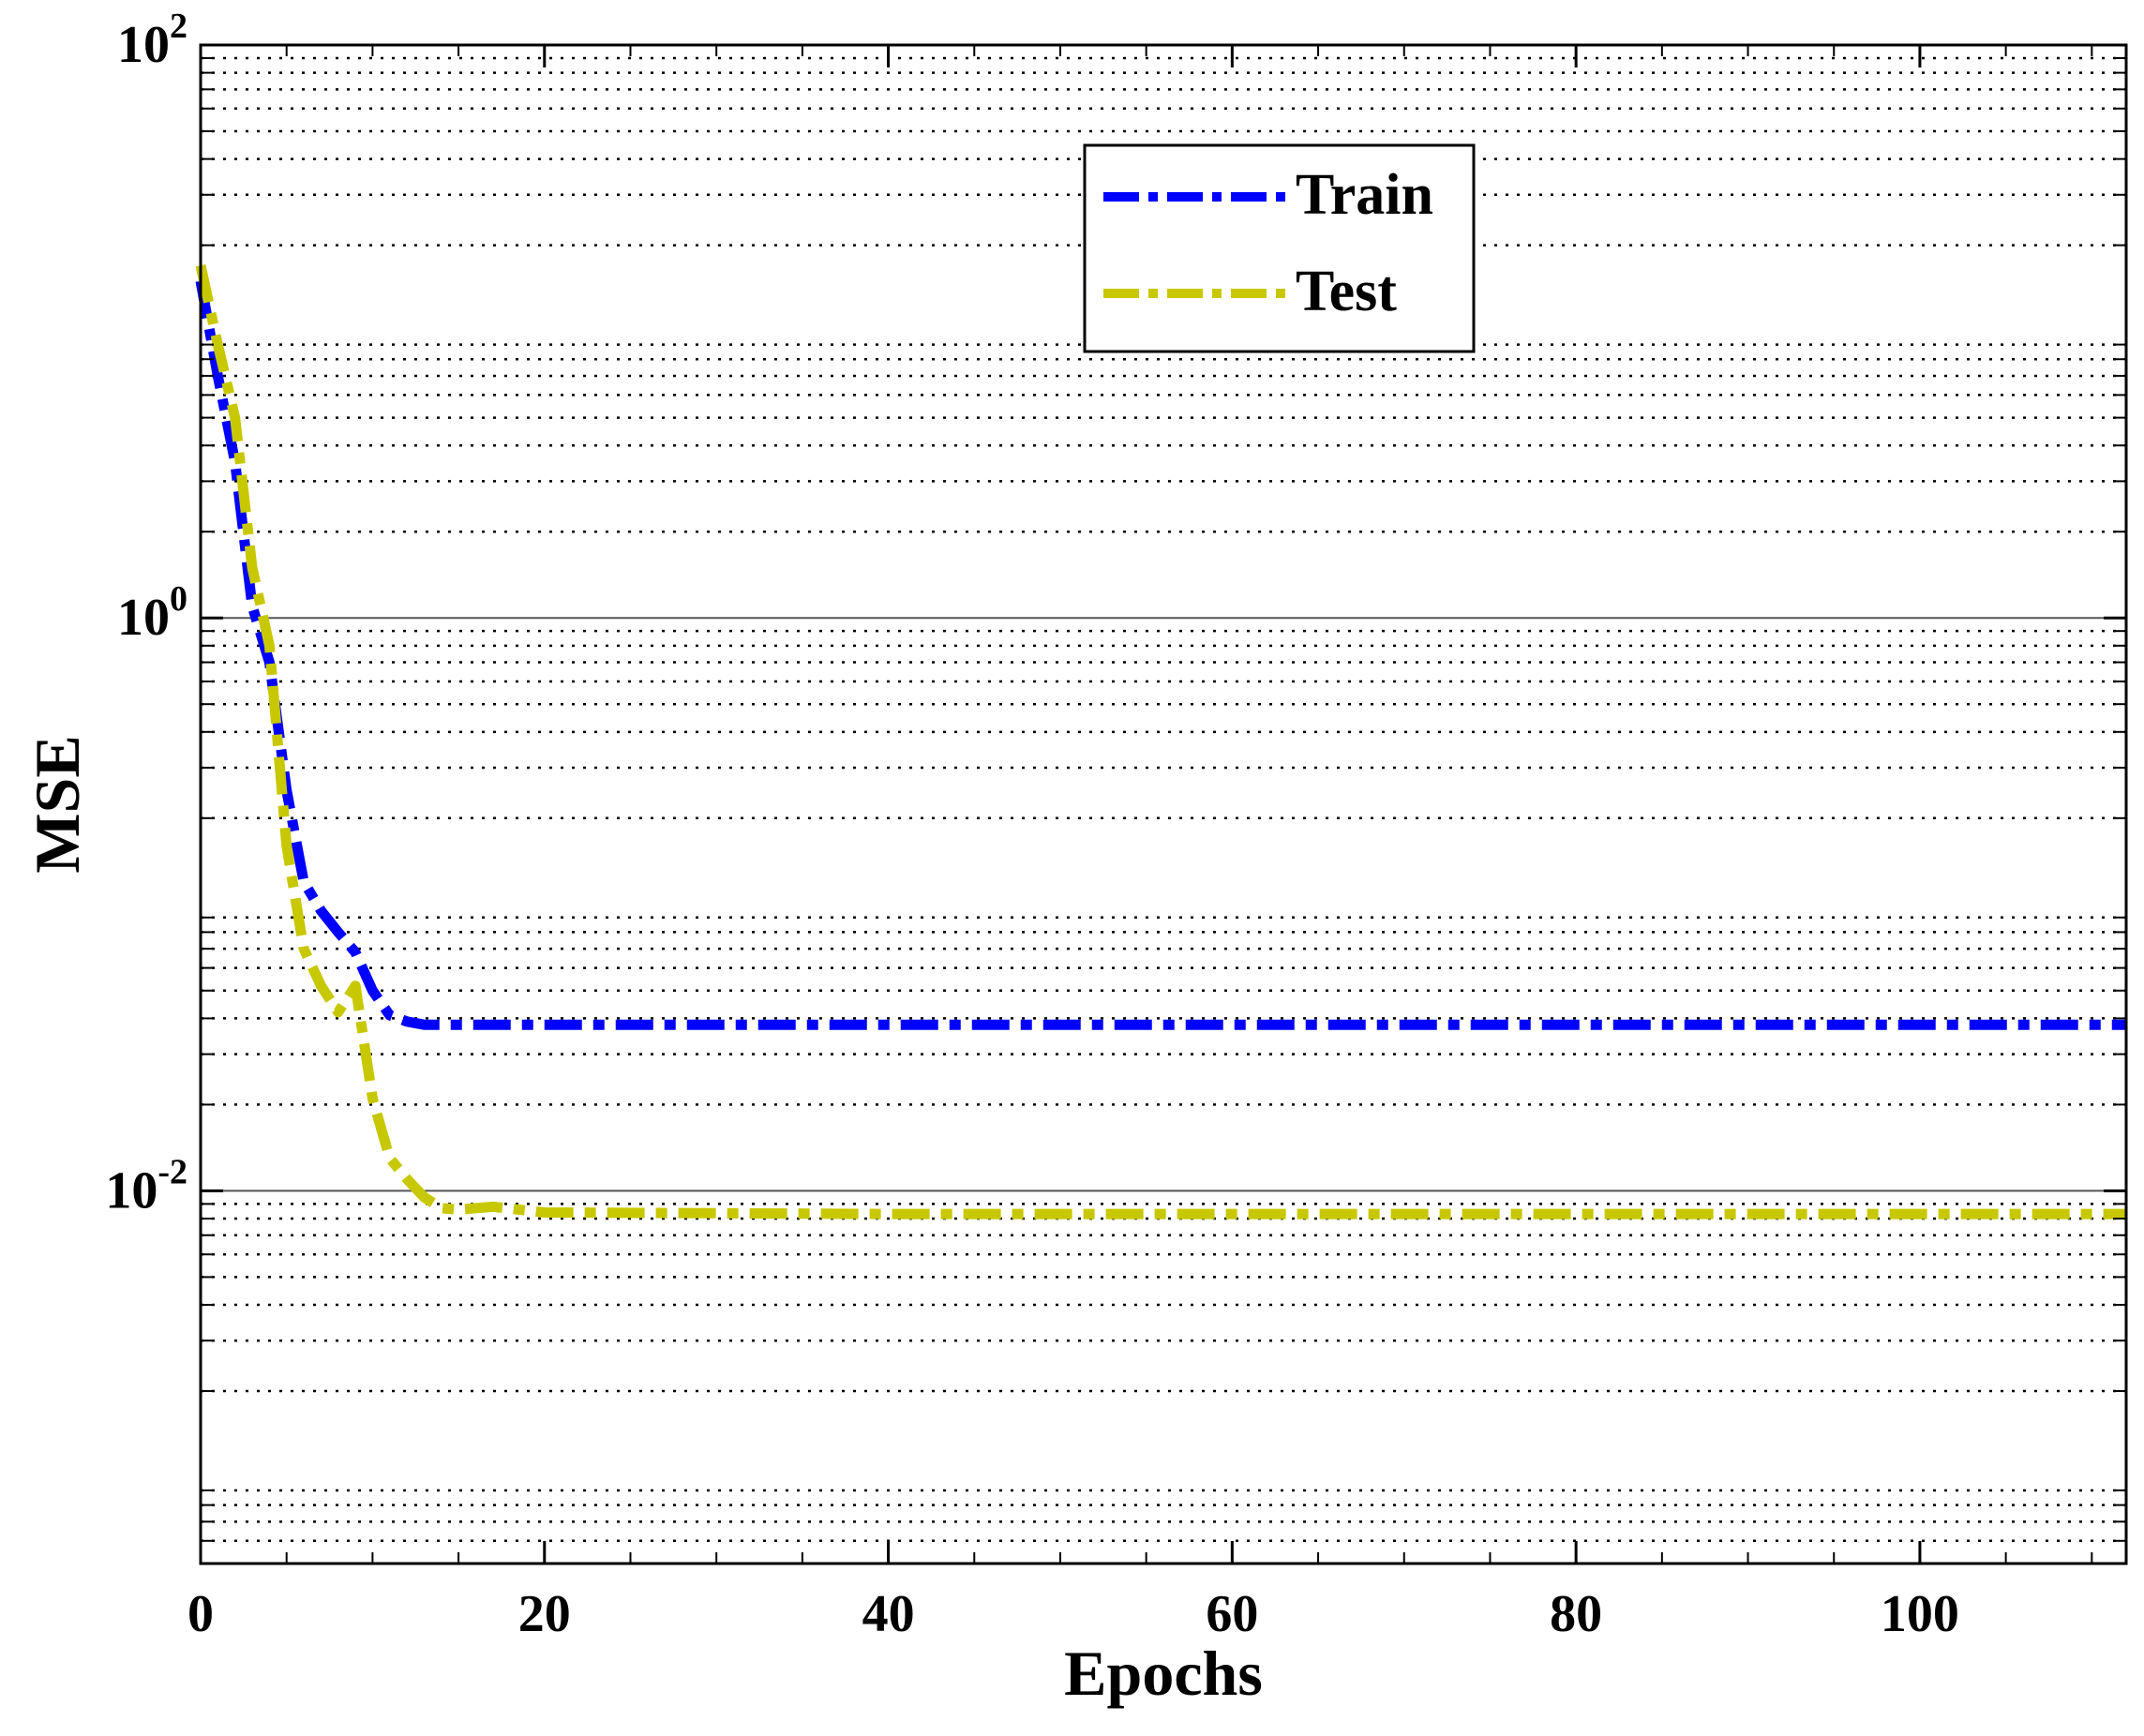  Describe the element at coordinates (1163, 1674) in the screenshot. I see `x-axis-title: Epochs` at that location.